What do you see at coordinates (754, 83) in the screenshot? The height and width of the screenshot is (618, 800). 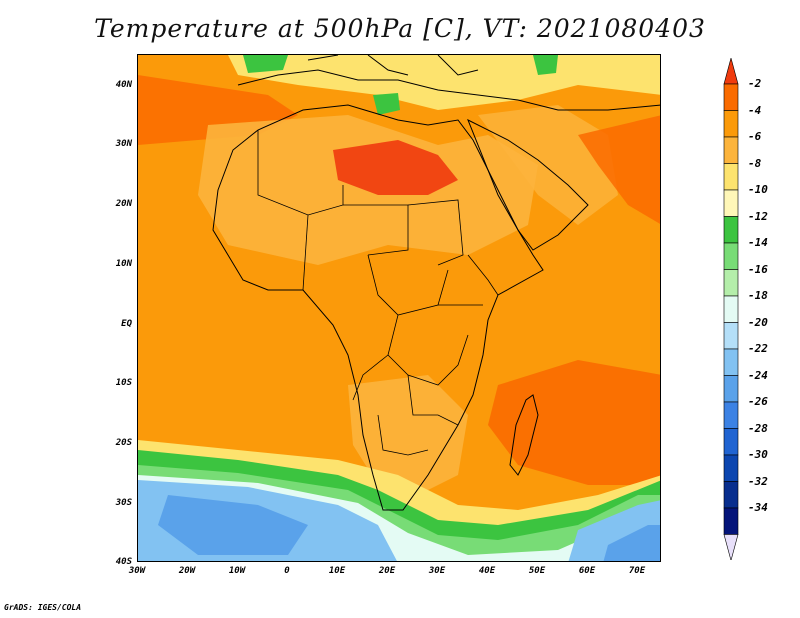 I see `colorbar-label: -2` at bounding box center [754, 83].